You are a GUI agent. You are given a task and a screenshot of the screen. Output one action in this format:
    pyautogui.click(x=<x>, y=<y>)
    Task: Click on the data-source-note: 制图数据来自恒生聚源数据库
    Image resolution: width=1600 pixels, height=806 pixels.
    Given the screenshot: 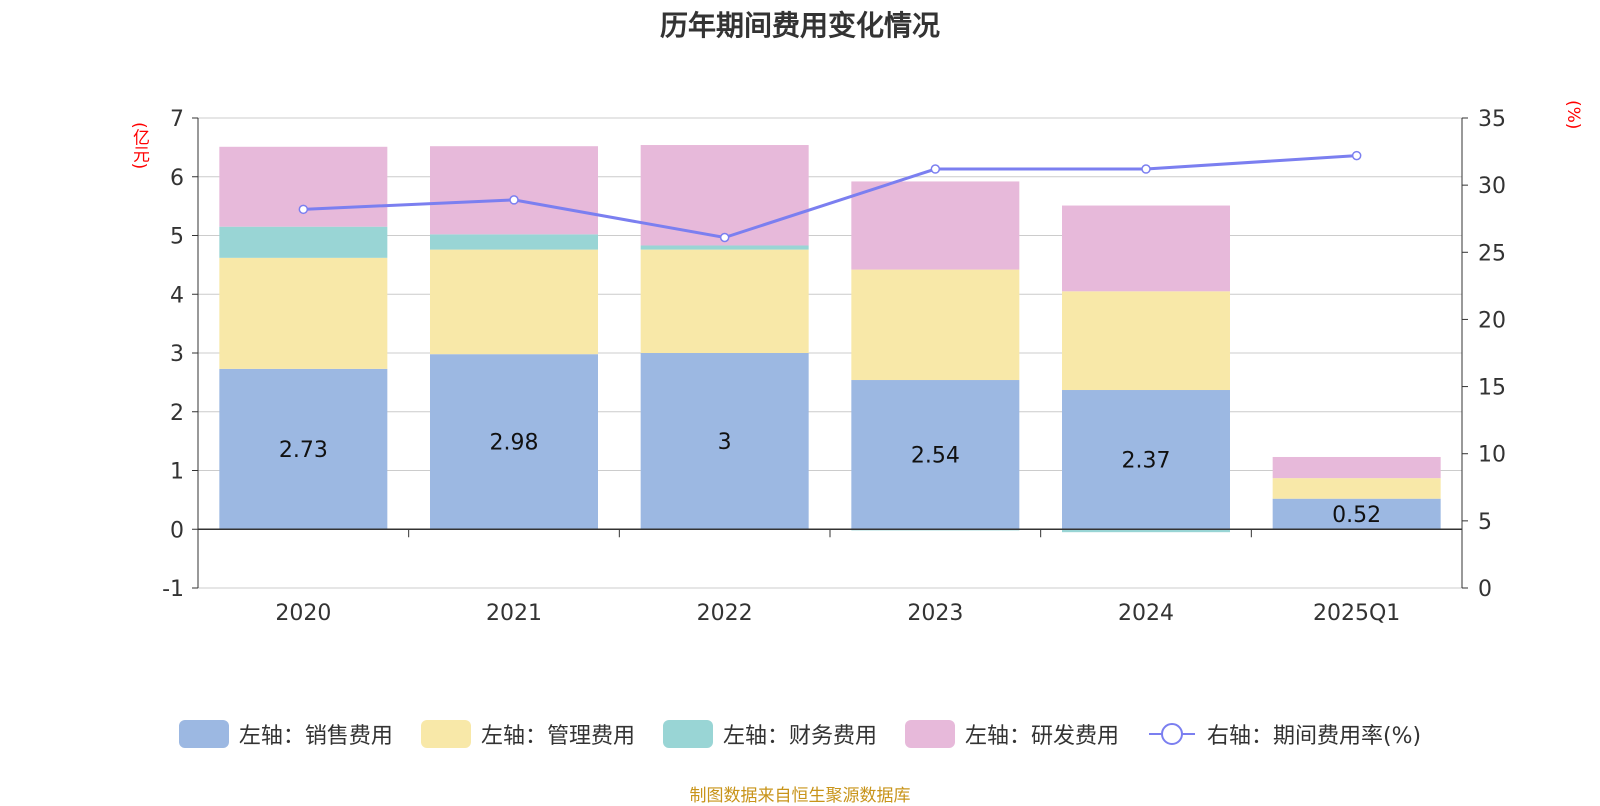 What is the action you would take?
    pyautogui.click(x=800, y=796)
    